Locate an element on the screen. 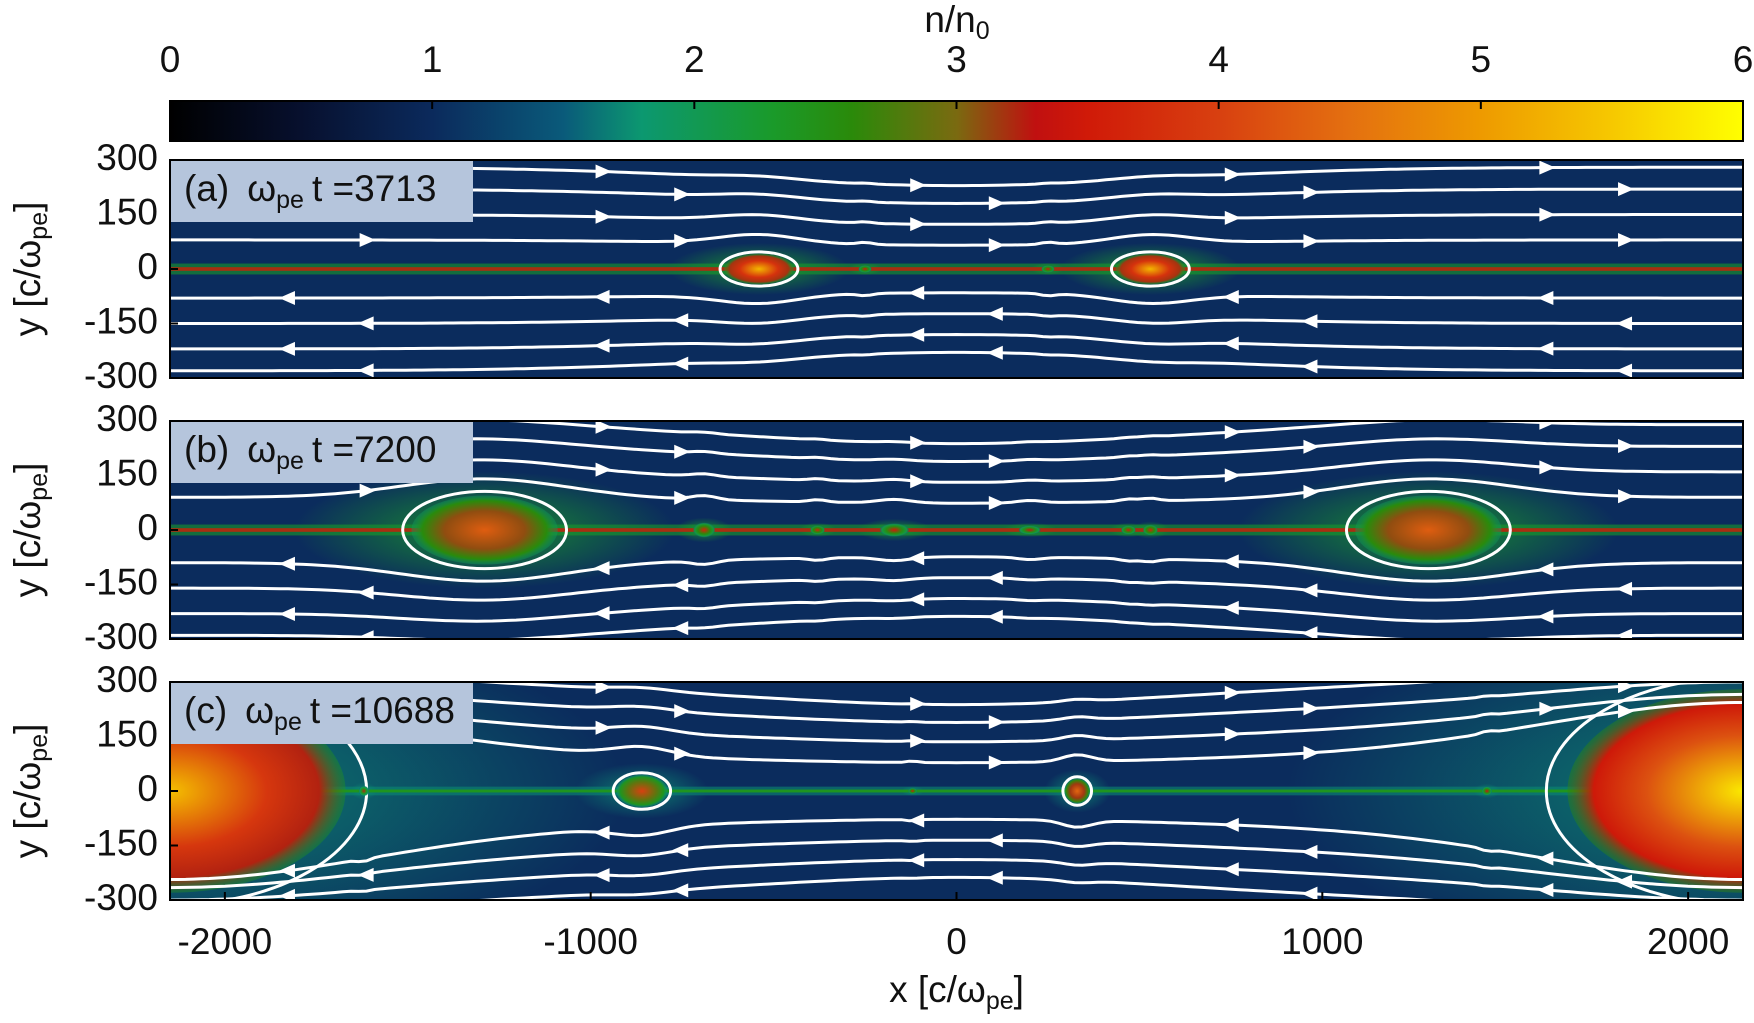  colorbar-tick-label: 1 is located at coordinates (432, 59).